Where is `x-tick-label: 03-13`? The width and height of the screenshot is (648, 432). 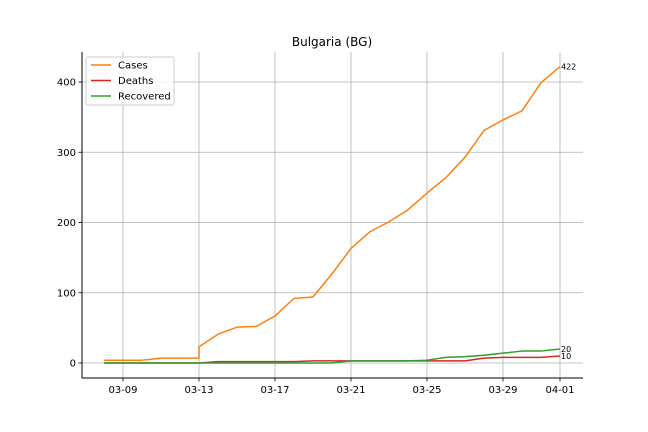
x-tick-label: 03-13 is located at coordinates (198, 390).